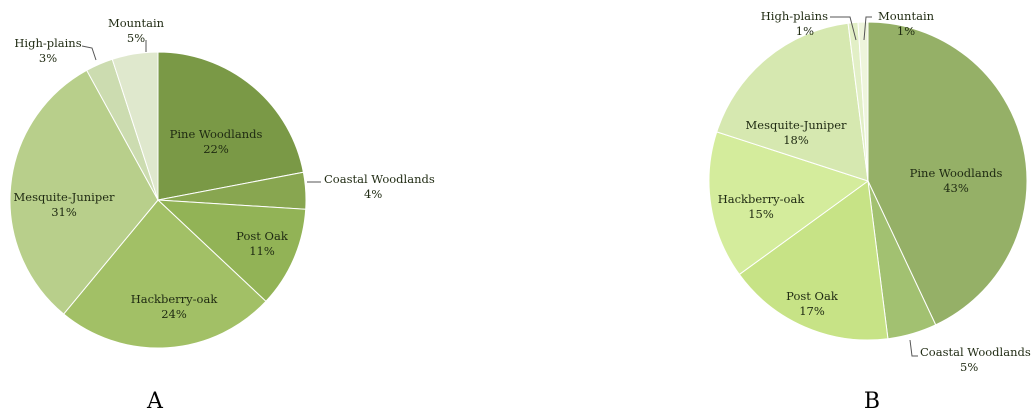  I want to click on pie-a-slice-hackberry-oak, so click(164, 274).